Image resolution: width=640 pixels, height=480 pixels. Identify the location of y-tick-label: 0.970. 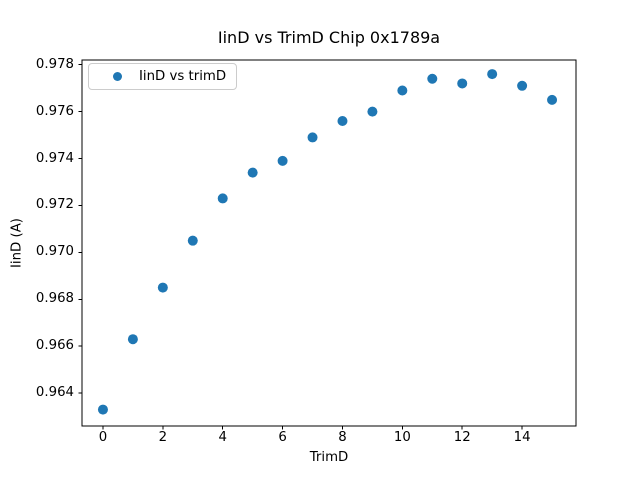
(54, 252).